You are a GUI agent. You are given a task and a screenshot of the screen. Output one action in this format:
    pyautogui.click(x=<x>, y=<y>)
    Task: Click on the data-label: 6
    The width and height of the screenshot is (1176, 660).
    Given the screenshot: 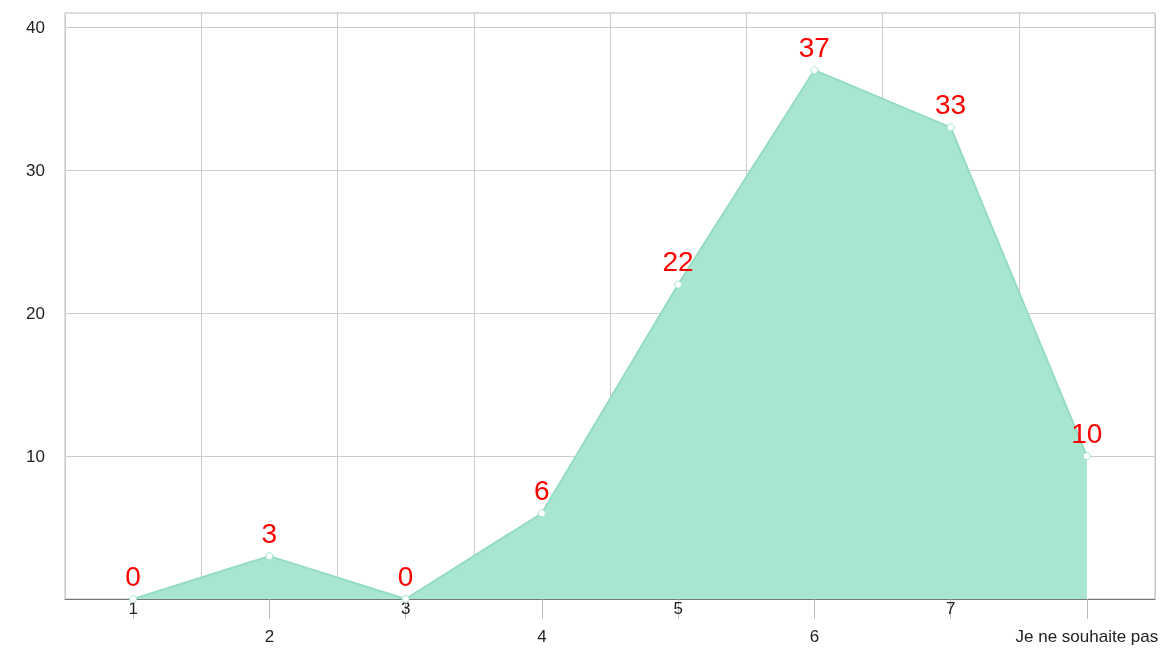 What is the action you would take?
    pyautogui.click(x=542, y=490)
    